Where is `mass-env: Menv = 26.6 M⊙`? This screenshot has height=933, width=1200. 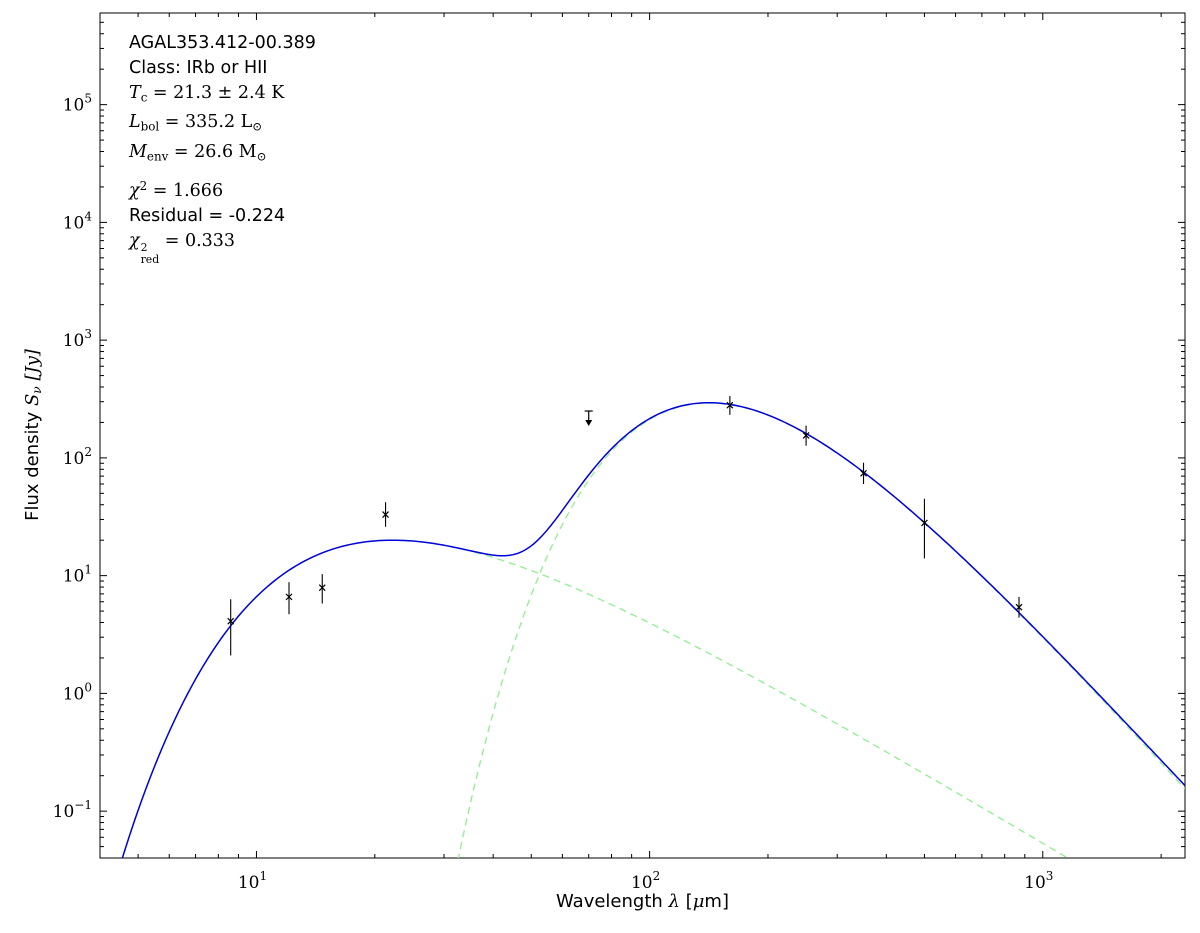 mass-env: Menv = 26.6 M⊙ is located at coordinates (198, 152).